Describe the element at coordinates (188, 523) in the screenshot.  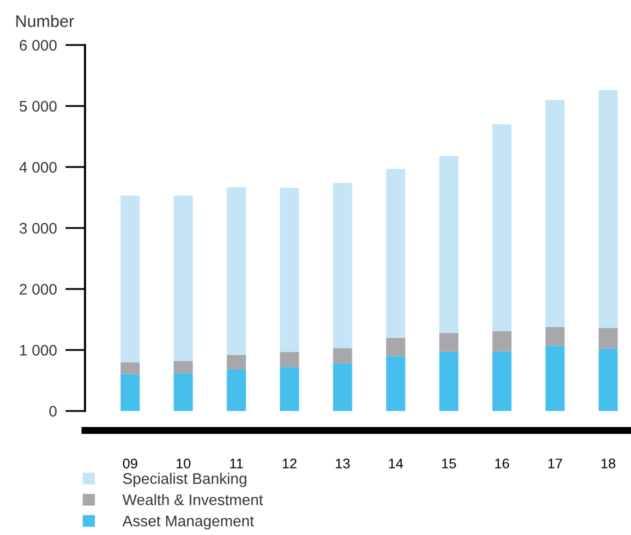
I see `legend-label: Asset Management` at that location.